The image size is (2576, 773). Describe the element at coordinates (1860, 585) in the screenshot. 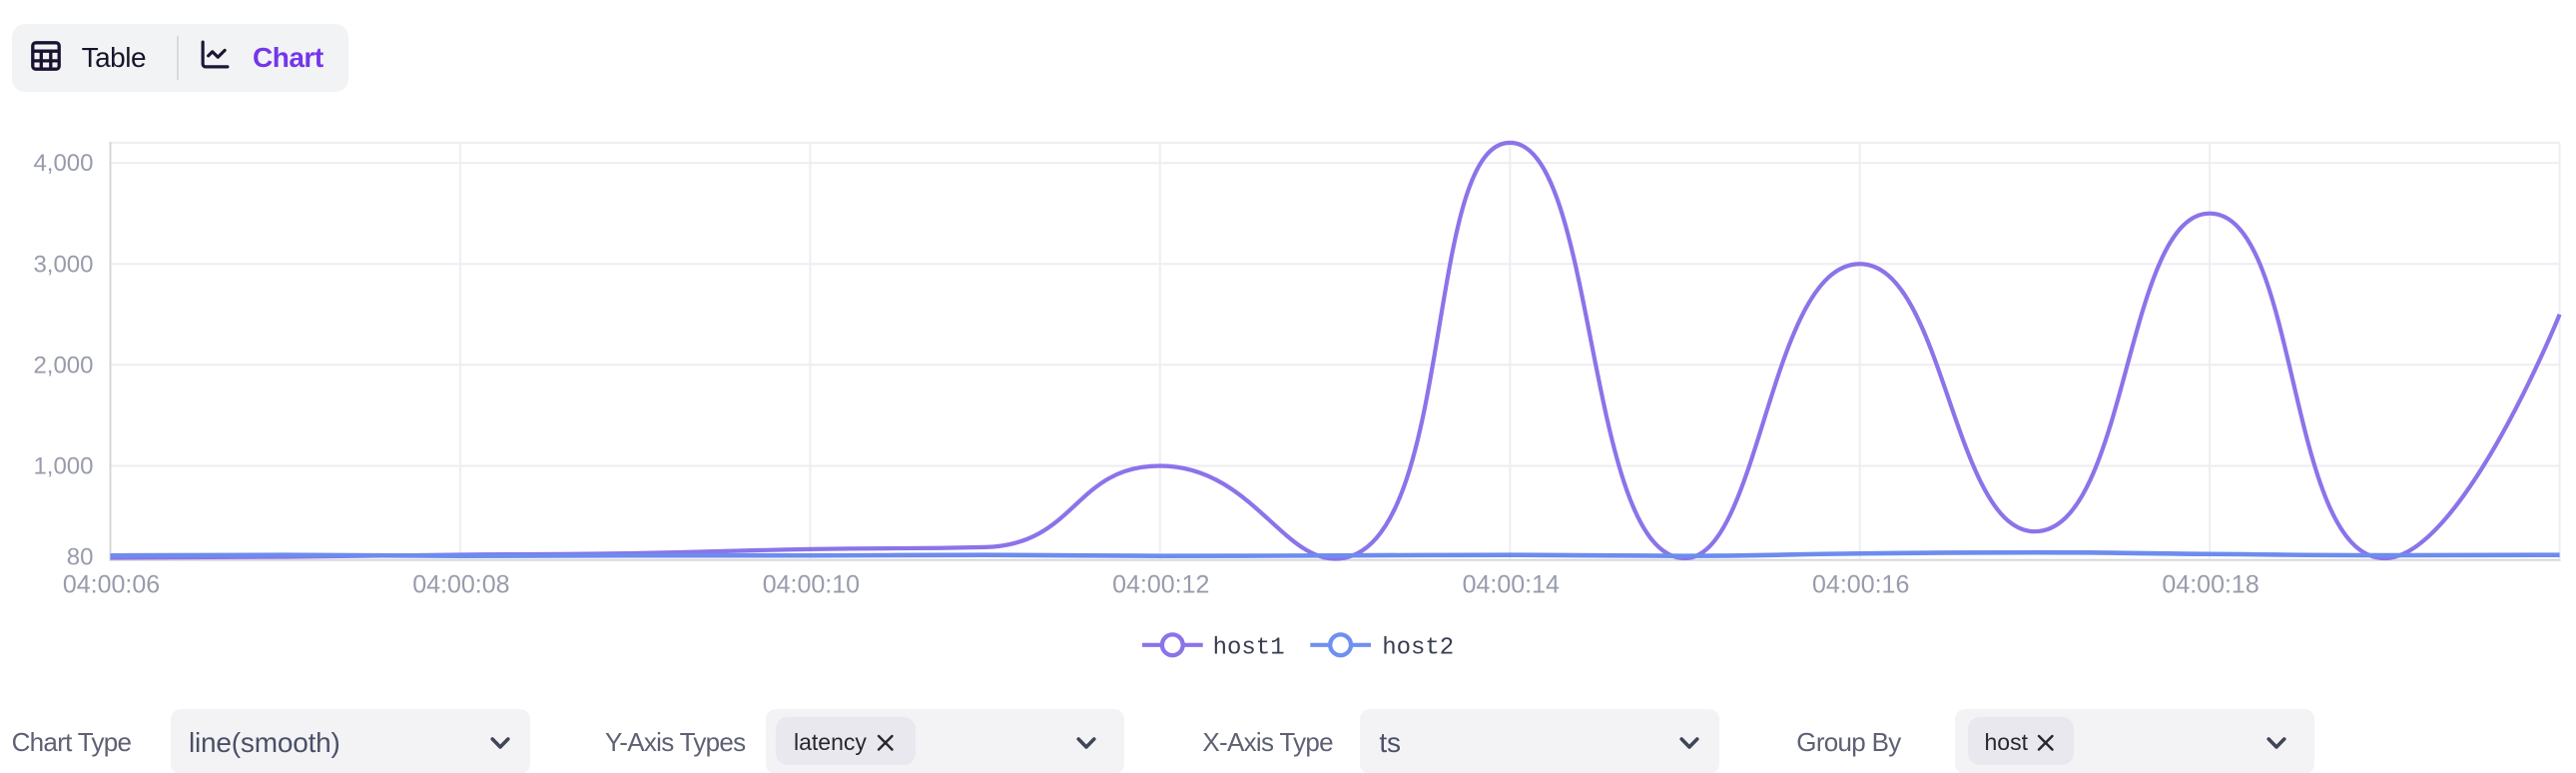

I see `svg-text: 04:00:16` at that location.